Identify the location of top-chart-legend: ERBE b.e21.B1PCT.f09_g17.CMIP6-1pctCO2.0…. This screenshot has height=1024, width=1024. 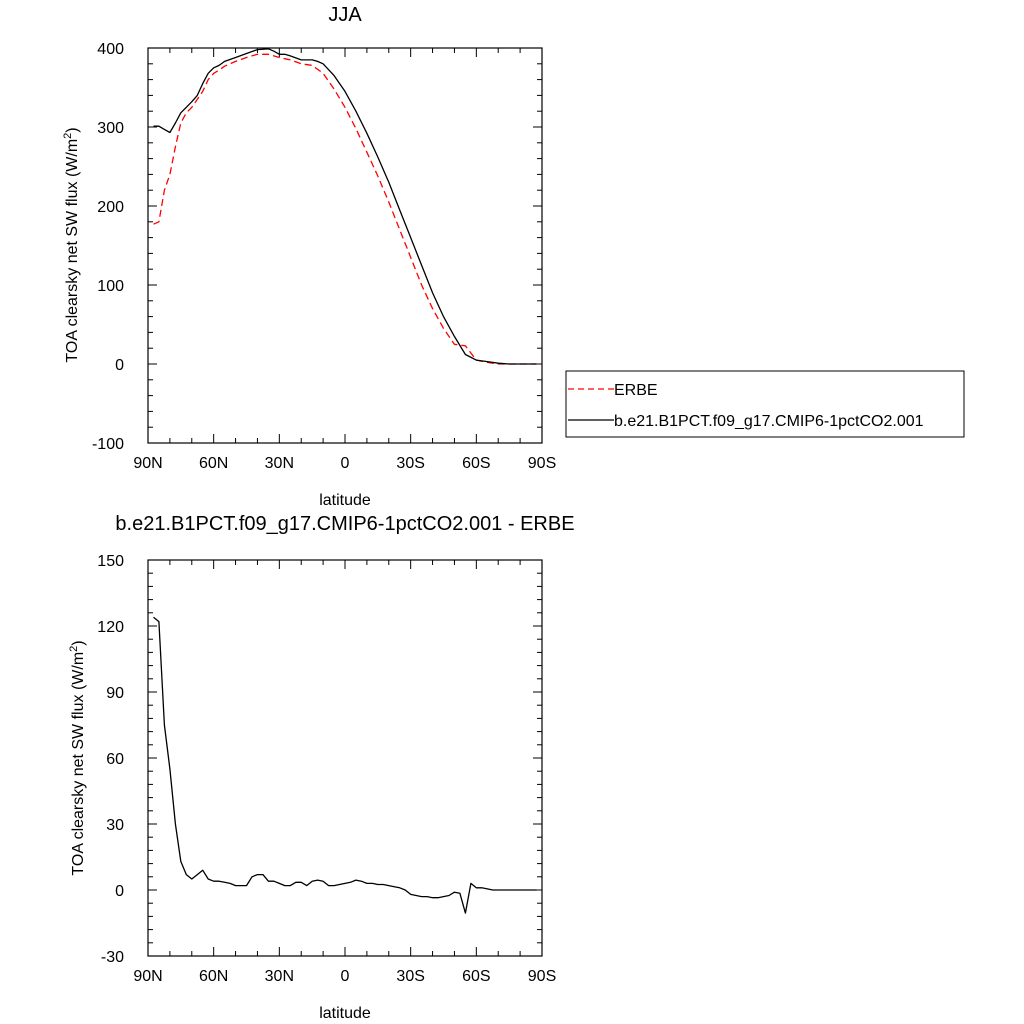
(765, 404).